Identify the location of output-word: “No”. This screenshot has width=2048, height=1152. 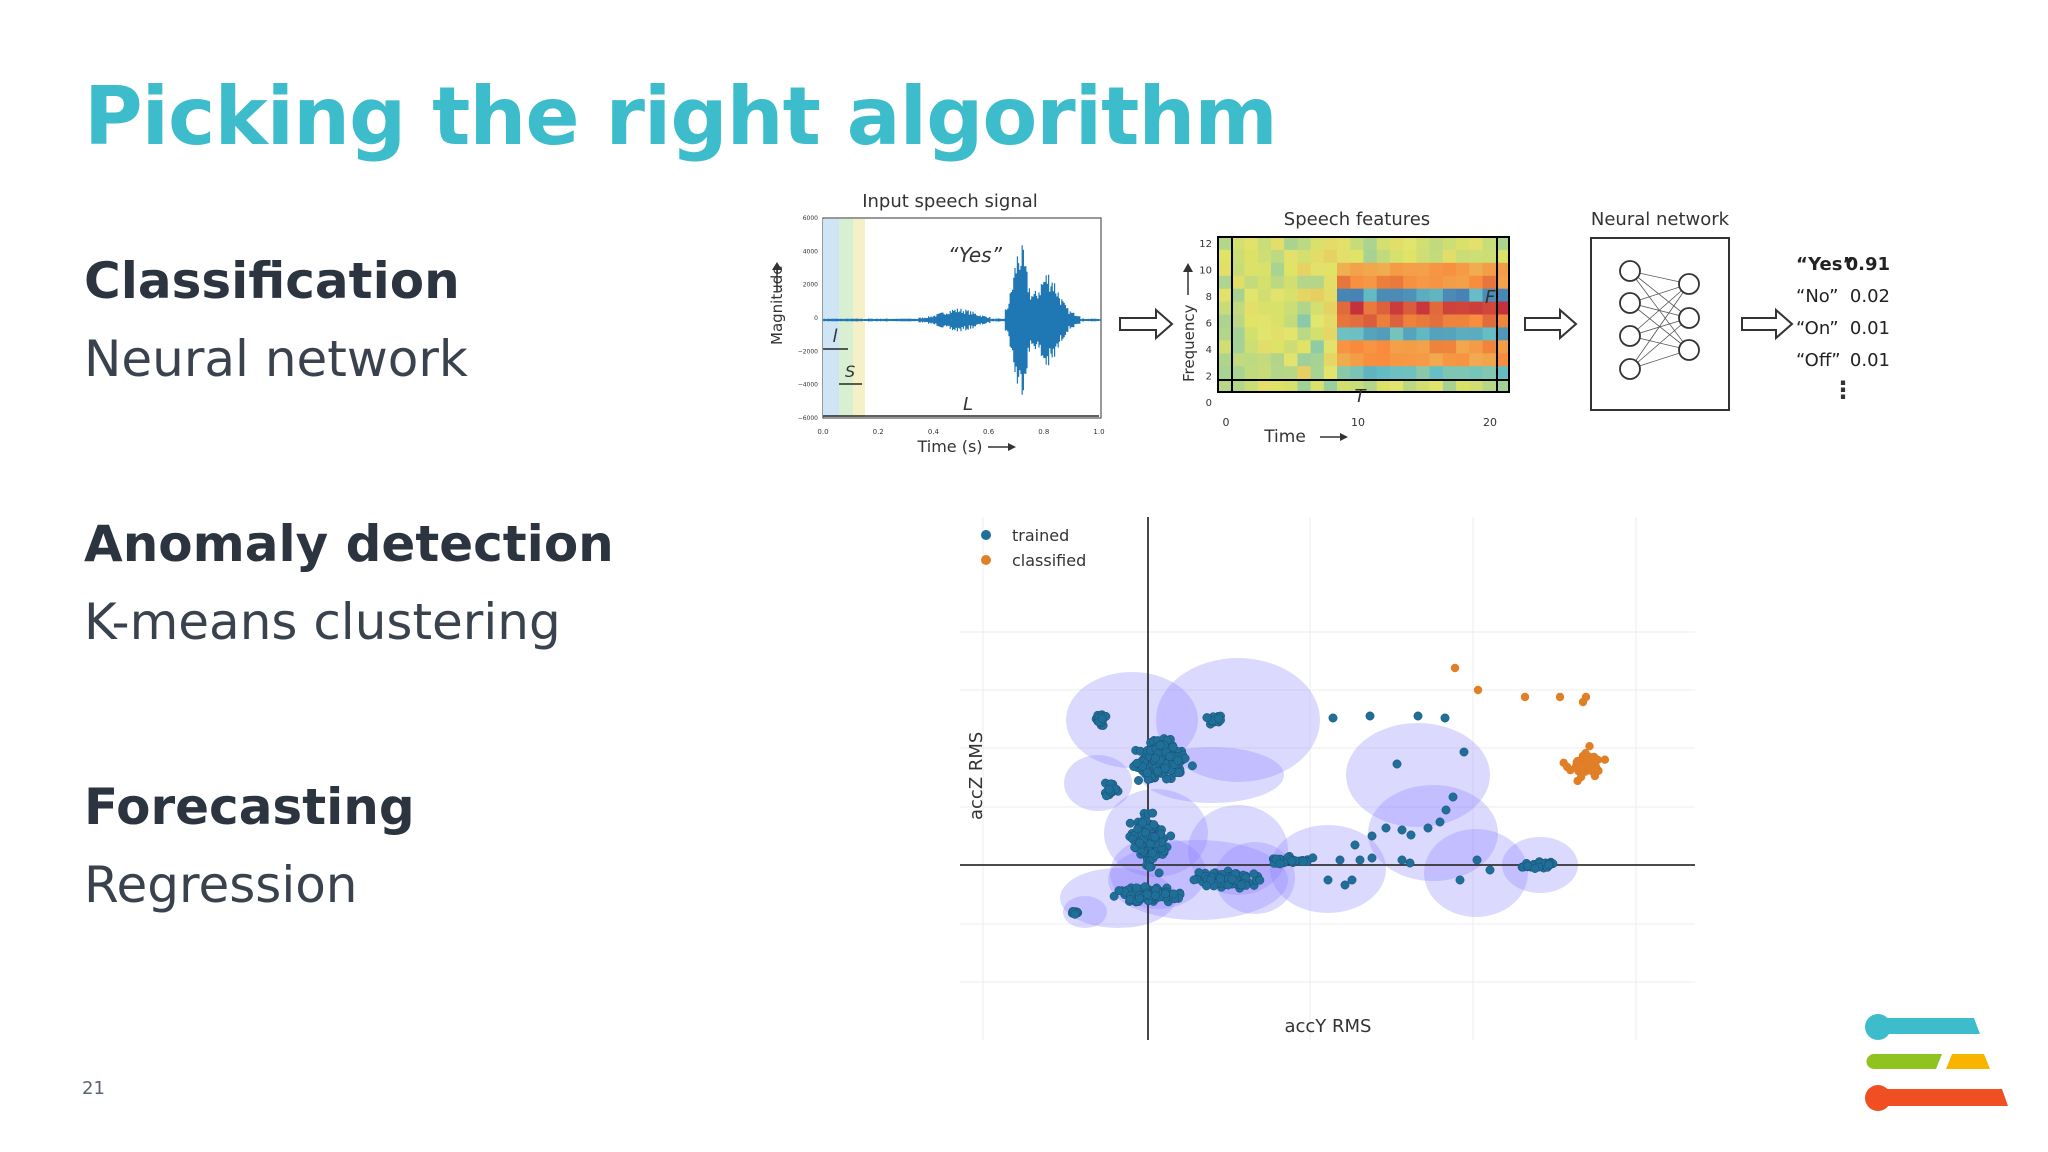
(1817, 296).